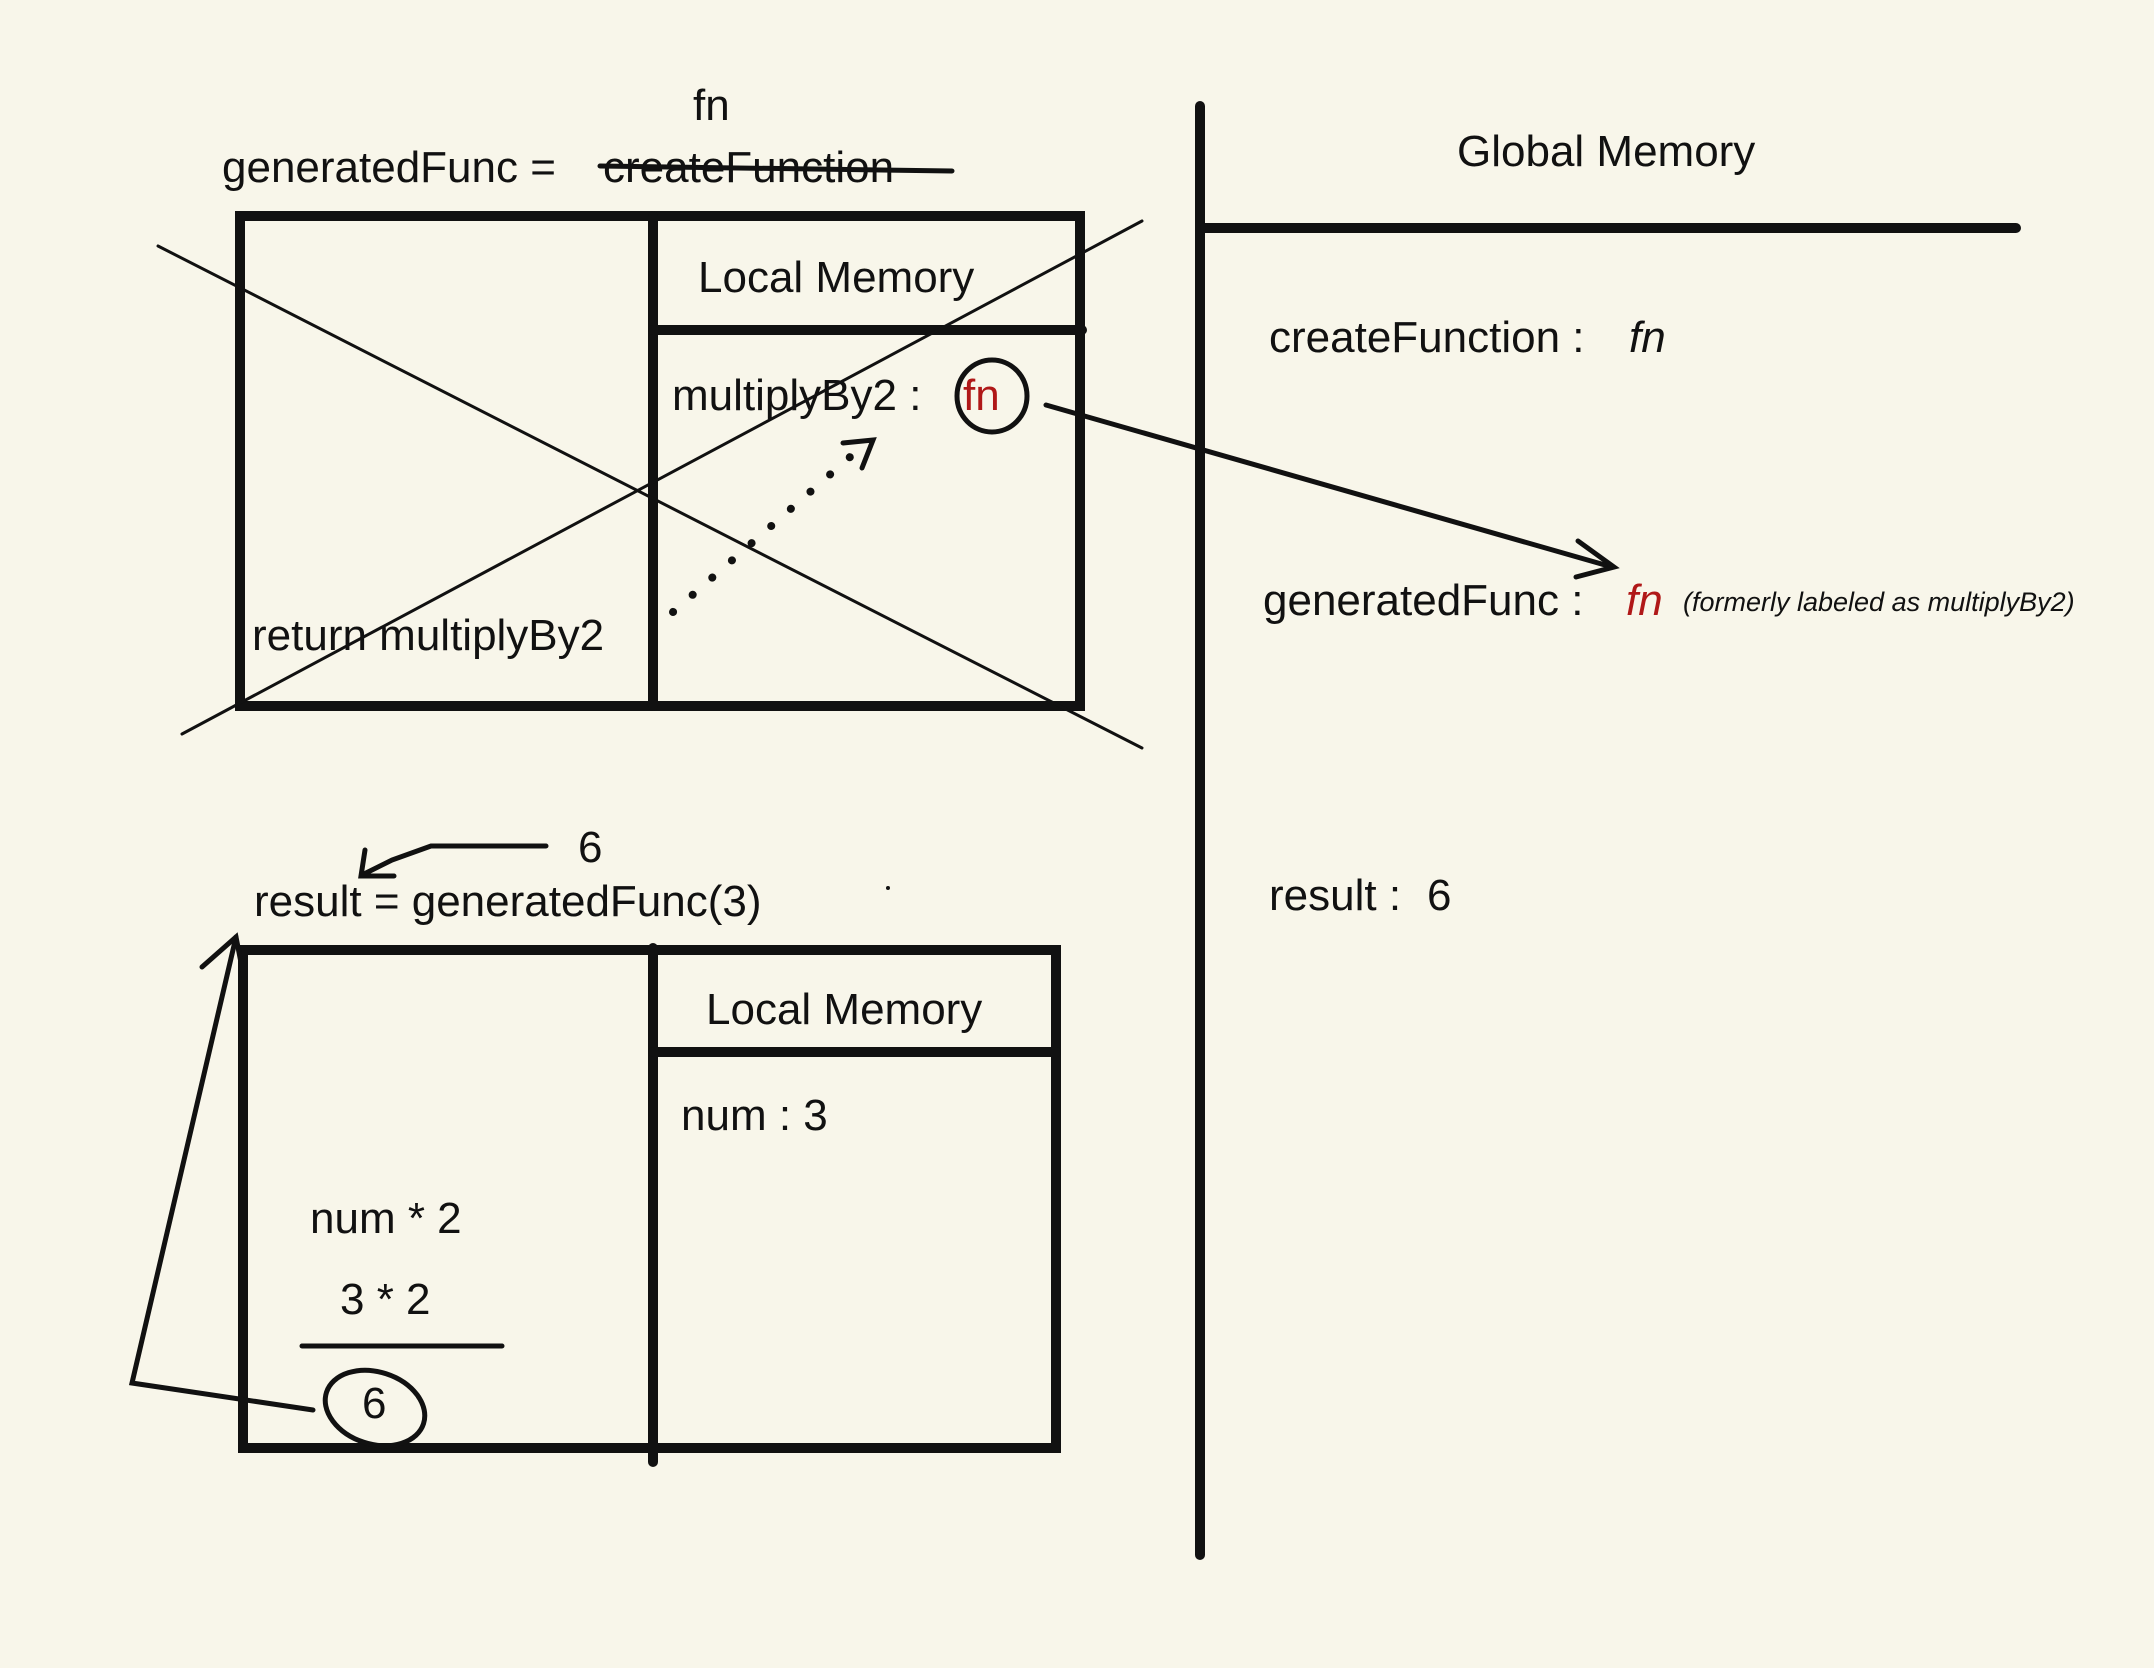 The image size is (2154, 1668). I want to click on expression-num-times-2: num * 2, so click(386, 1218).